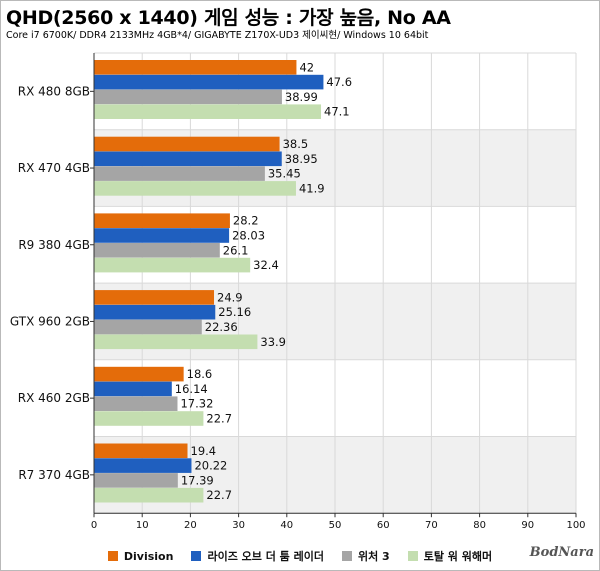 The image size is (600, 571). Describe the element at coordinates (265, 556) in the screenshot. I see `legend-label: 라이즈 오브 더 툼 레이더` at that location.